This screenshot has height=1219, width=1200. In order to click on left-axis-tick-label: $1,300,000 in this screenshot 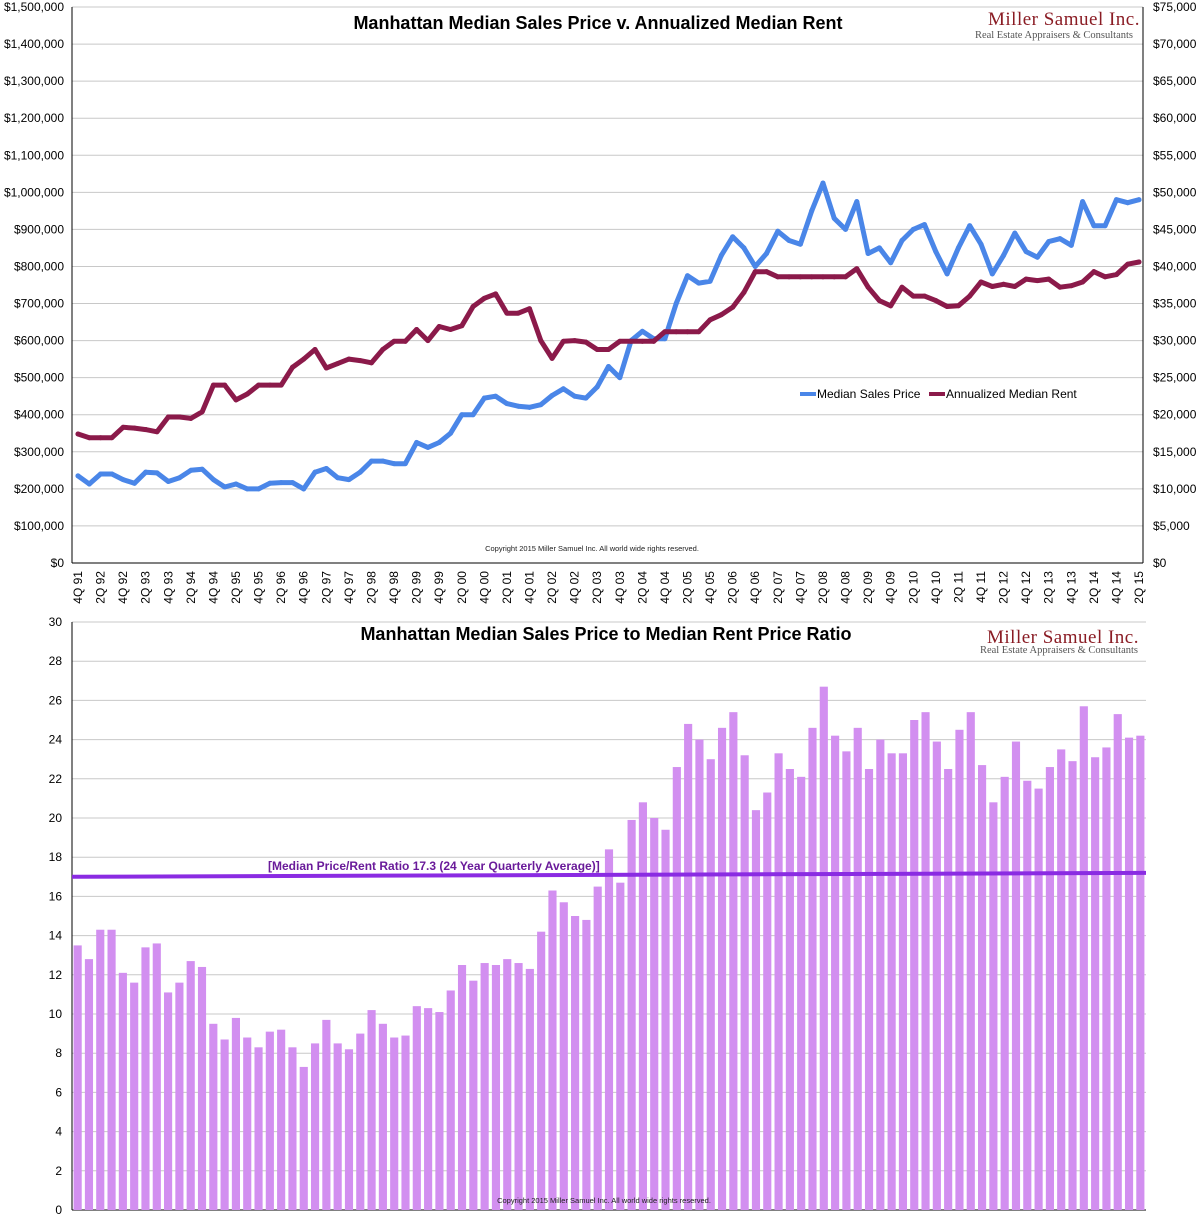, I will do `click(34, 81)`.